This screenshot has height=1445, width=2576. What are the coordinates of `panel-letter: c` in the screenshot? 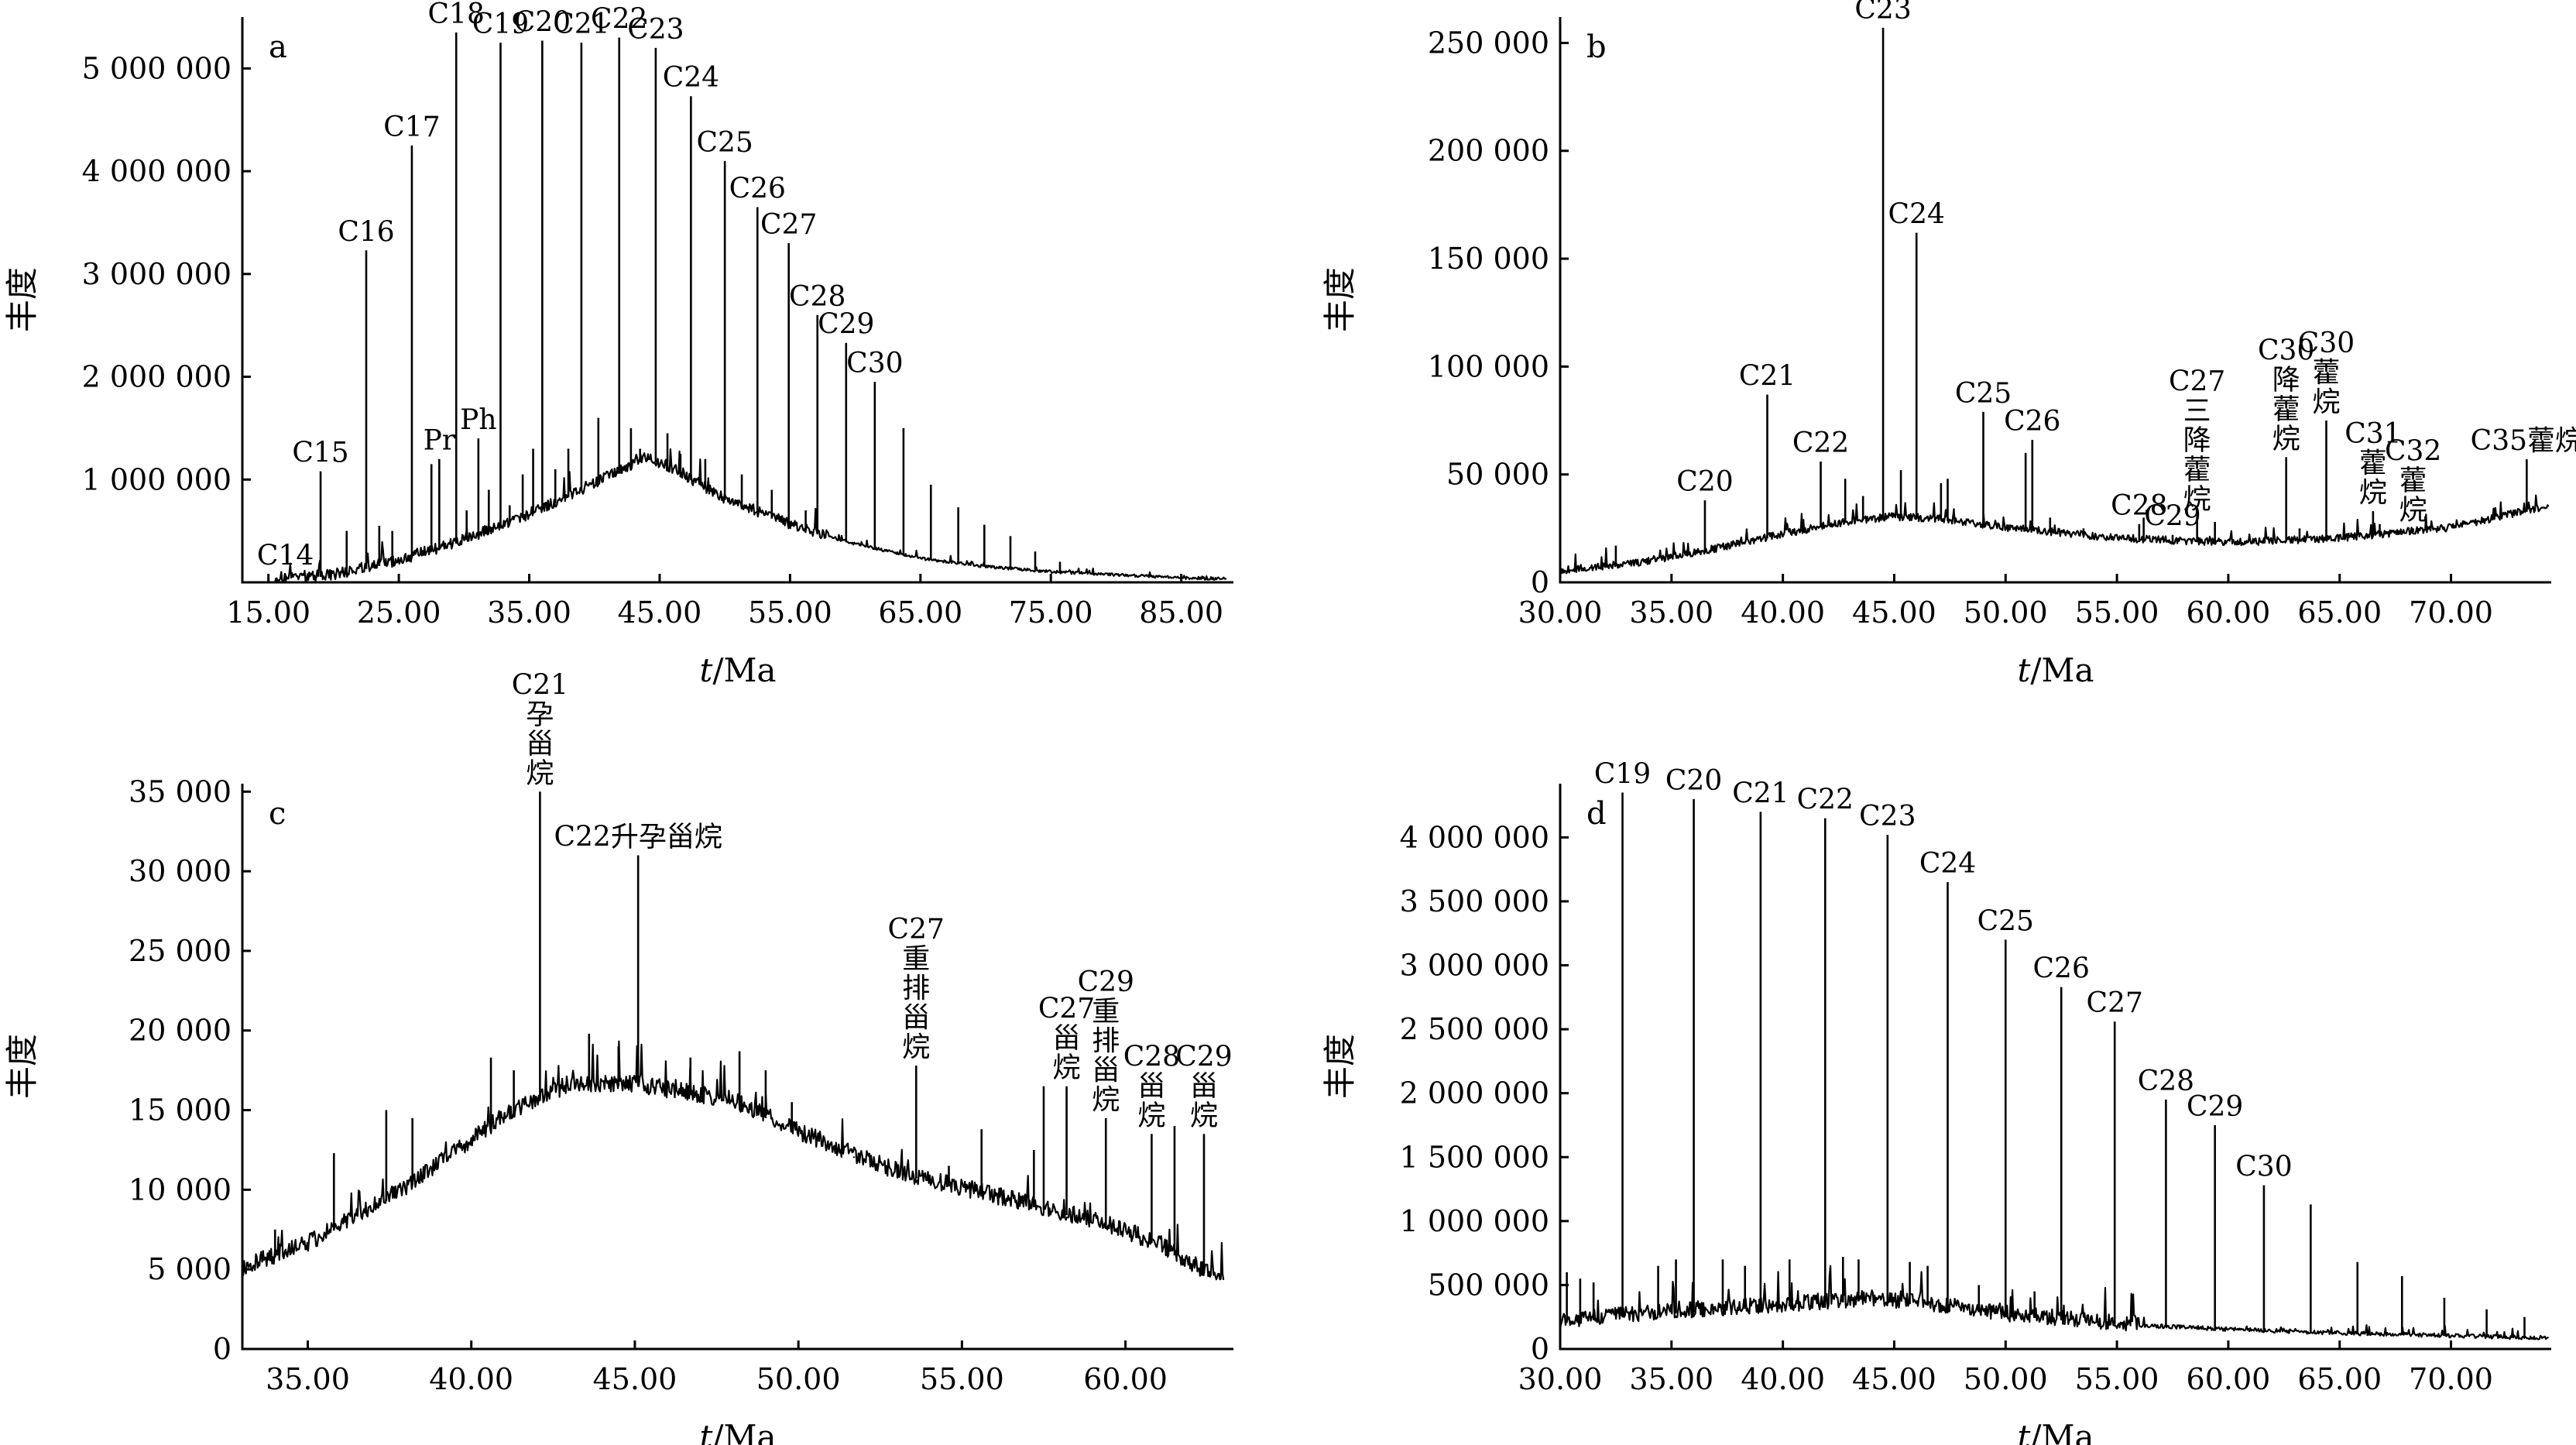 It's located at (277, 814).